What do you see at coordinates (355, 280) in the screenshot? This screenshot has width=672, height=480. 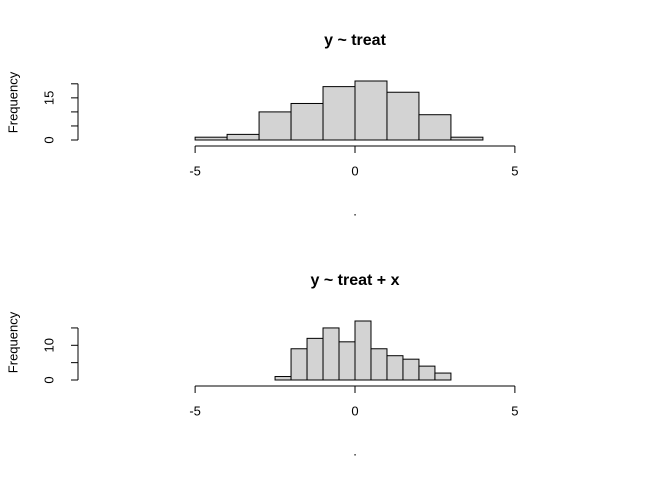 I see `title: y ~ treat + x` at bounding box center [355, 280].